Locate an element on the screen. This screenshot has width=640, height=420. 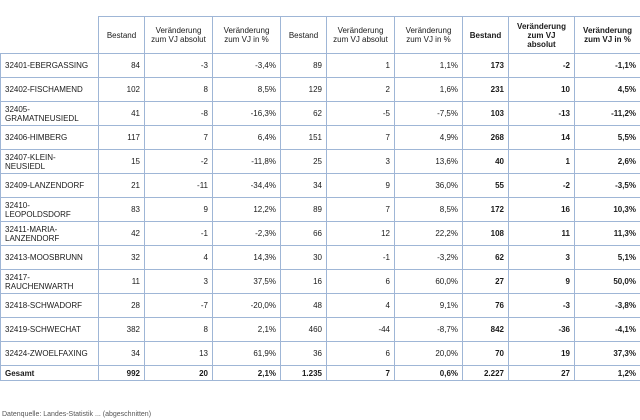
cell-bestand-total: 27 is located at coordinates (485, 281).